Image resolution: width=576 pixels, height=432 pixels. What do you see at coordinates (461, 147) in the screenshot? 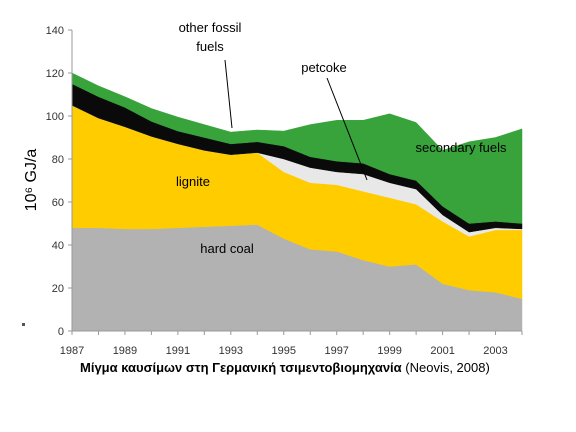
I see `label-secondary-fuels: secondary fuels` at bounding box center [461, 147].